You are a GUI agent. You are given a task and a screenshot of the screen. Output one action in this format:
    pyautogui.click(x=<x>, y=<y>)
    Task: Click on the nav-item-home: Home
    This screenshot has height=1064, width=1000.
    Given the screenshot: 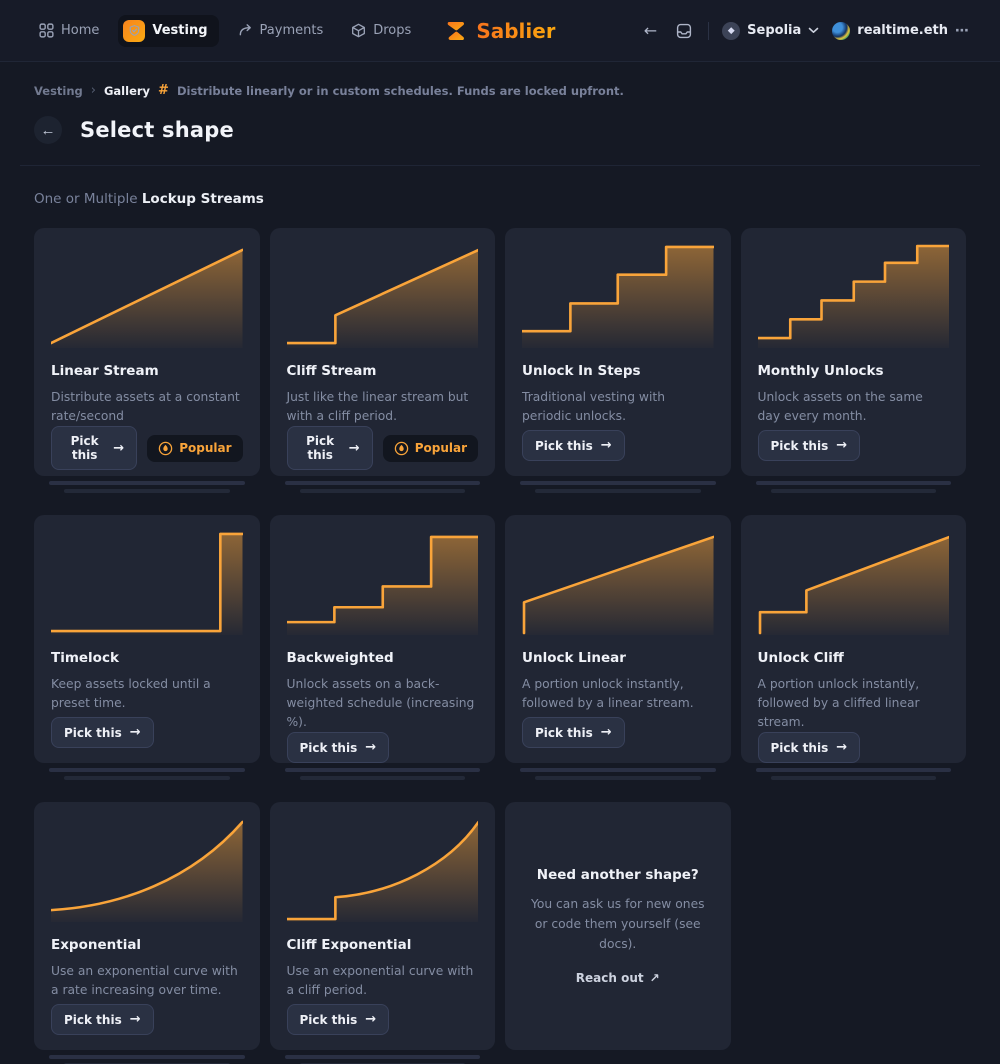 What is the action you would take?
    pyautogui.click(x=69, y=30)
    